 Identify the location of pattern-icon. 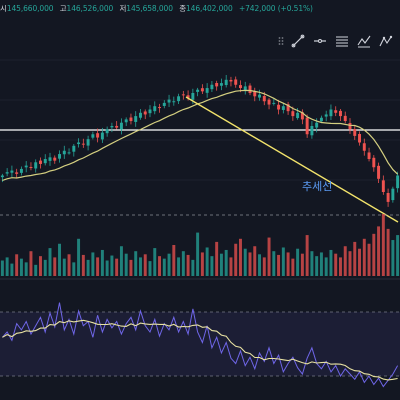
(386, 41).